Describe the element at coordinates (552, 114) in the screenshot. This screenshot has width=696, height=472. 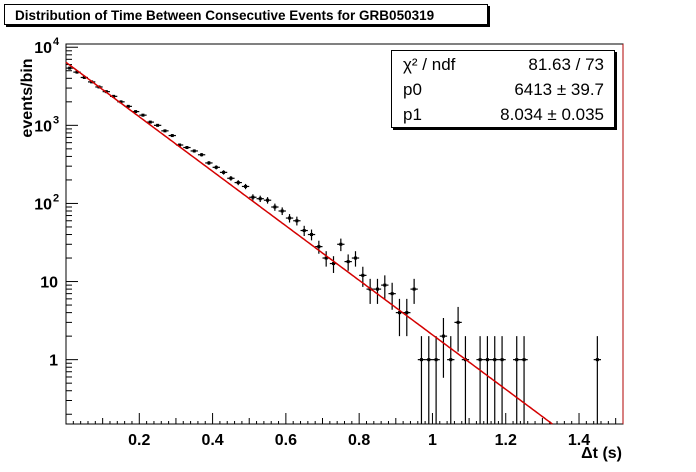
I see `stats-value: 8.034 ± 0.035` at that location.